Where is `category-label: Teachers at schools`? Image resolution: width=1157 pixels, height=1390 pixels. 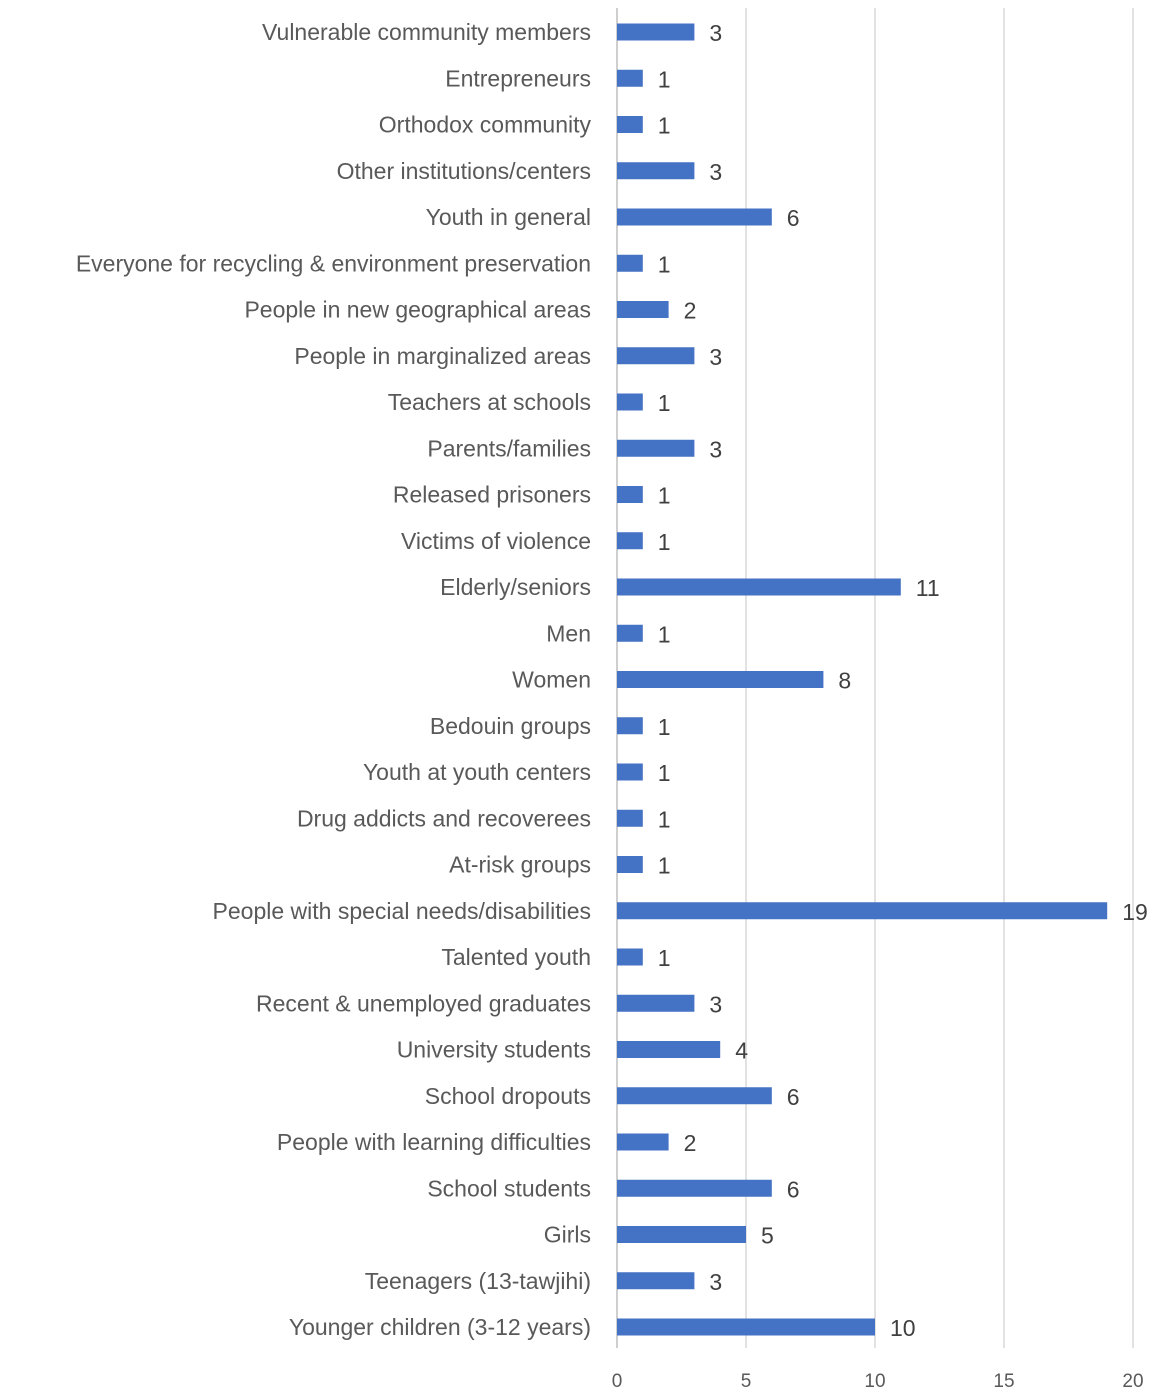
category-label: Teachers at schools is located at coordinates (489, 402).